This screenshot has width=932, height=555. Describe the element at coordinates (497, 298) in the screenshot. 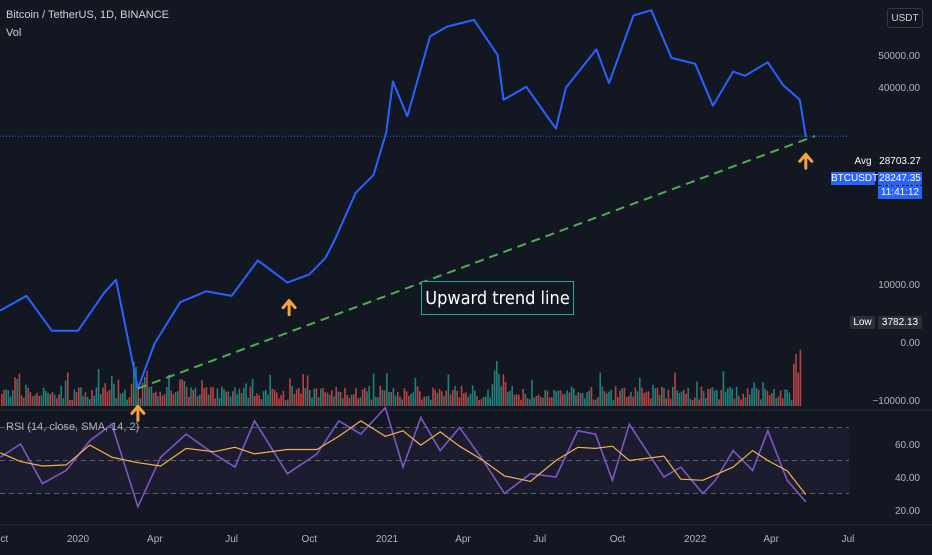

I see `trend-annotation: Upward trend line` at that location.